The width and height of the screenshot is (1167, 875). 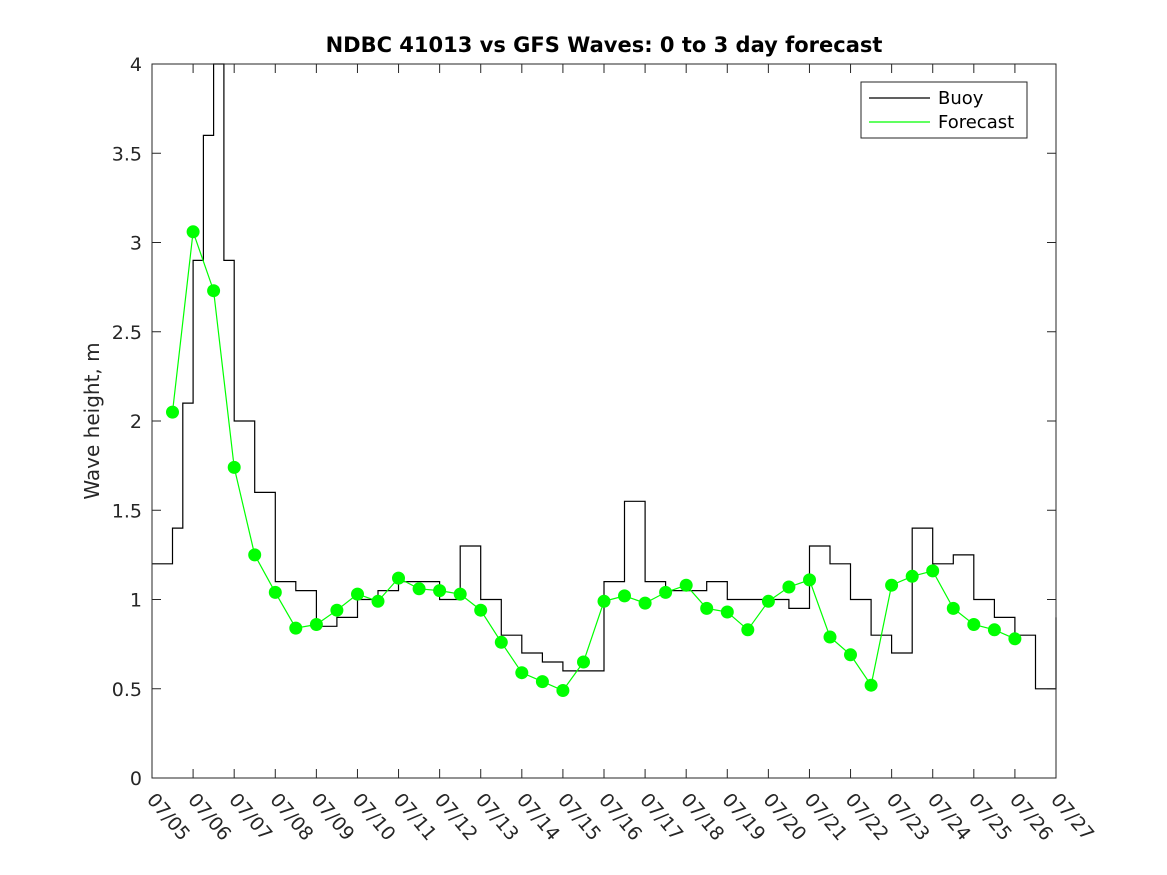 What do you see at coordinates (127, 154) in the screenshot?
I see `y-tick-label: 3.5` at bounding box center [127, 154].